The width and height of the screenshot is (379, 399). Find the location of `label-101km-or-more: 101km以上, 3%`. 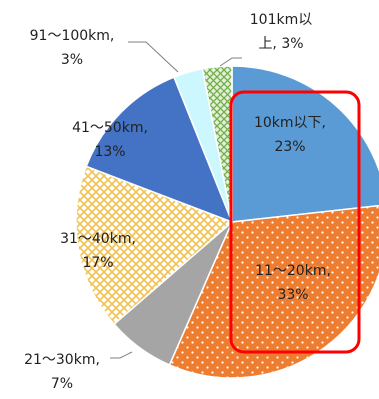

label-101km-or-more: 101km以上, 3% is located at coordinates (281, 32).